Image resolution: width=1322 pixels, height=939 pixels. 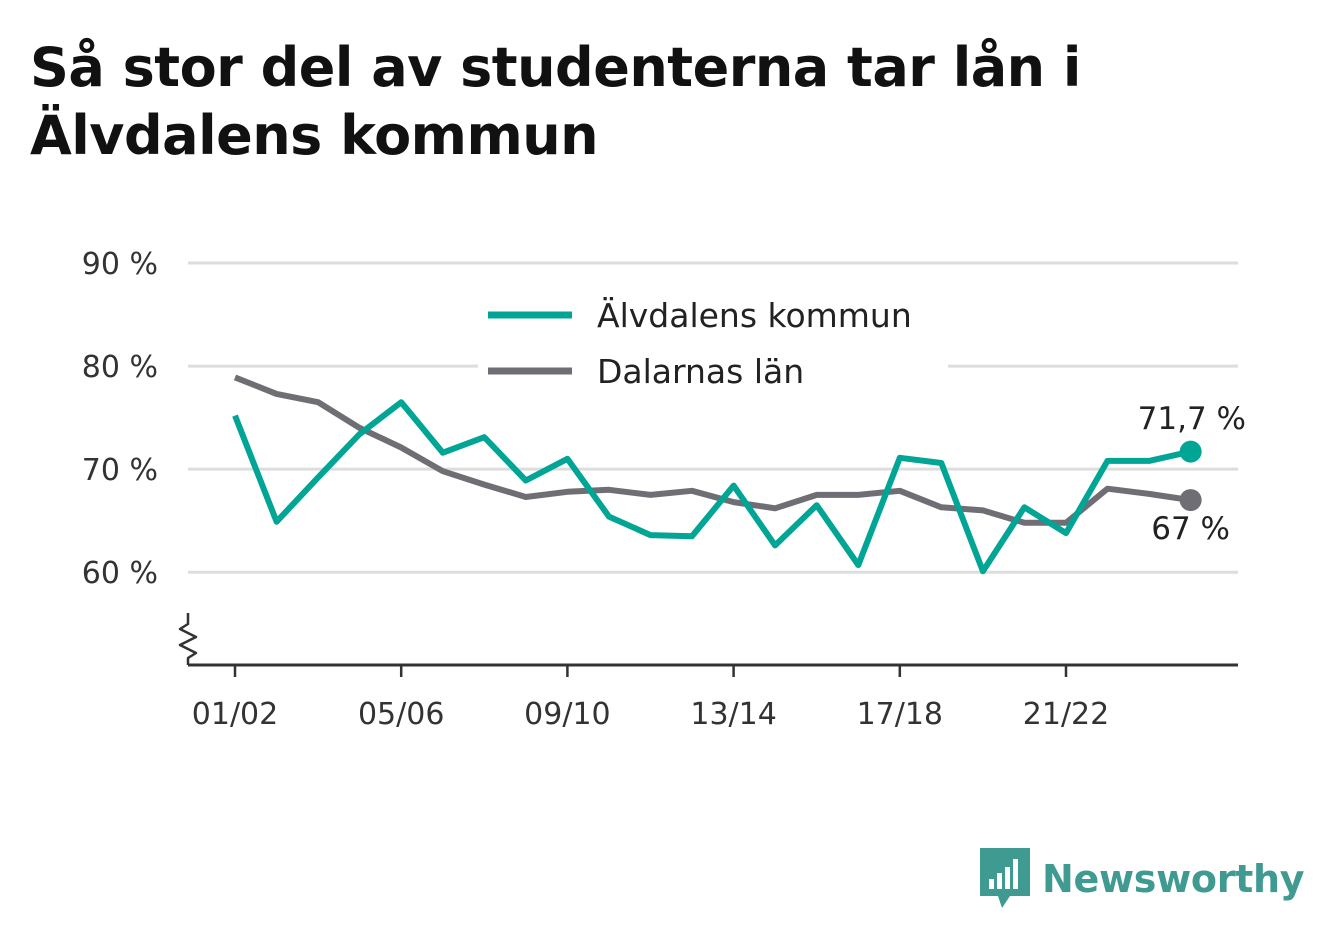 What do you see at coordinates (700, 371) in the screenshot?
I see `legend-label-dalarna: Dalarnas län` at bounding box center [700, 371].